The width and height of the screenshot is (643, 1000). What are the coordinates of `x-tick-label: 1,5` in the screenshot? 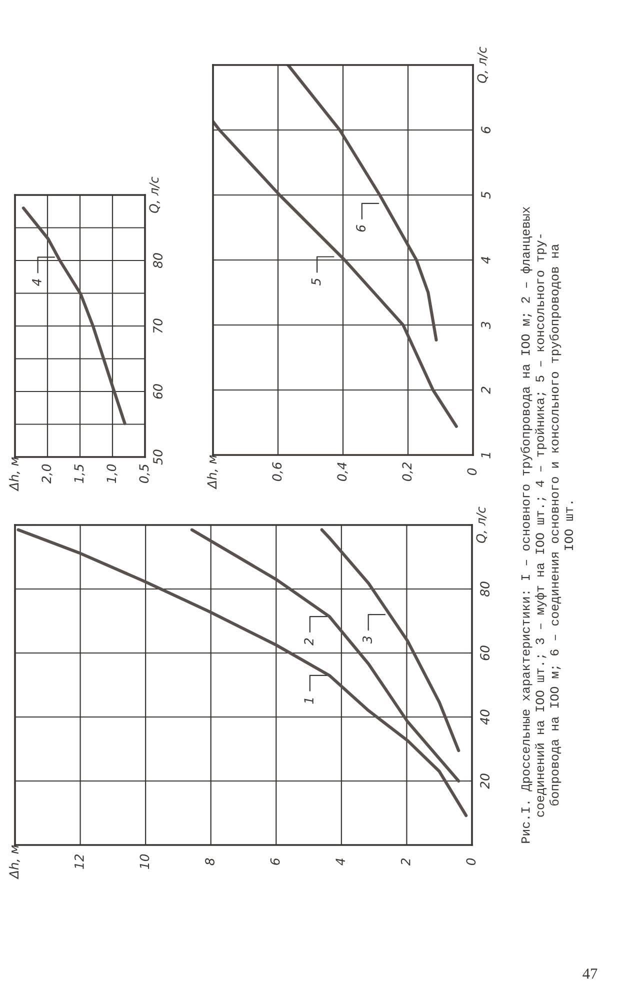 It's located at (79, 473).